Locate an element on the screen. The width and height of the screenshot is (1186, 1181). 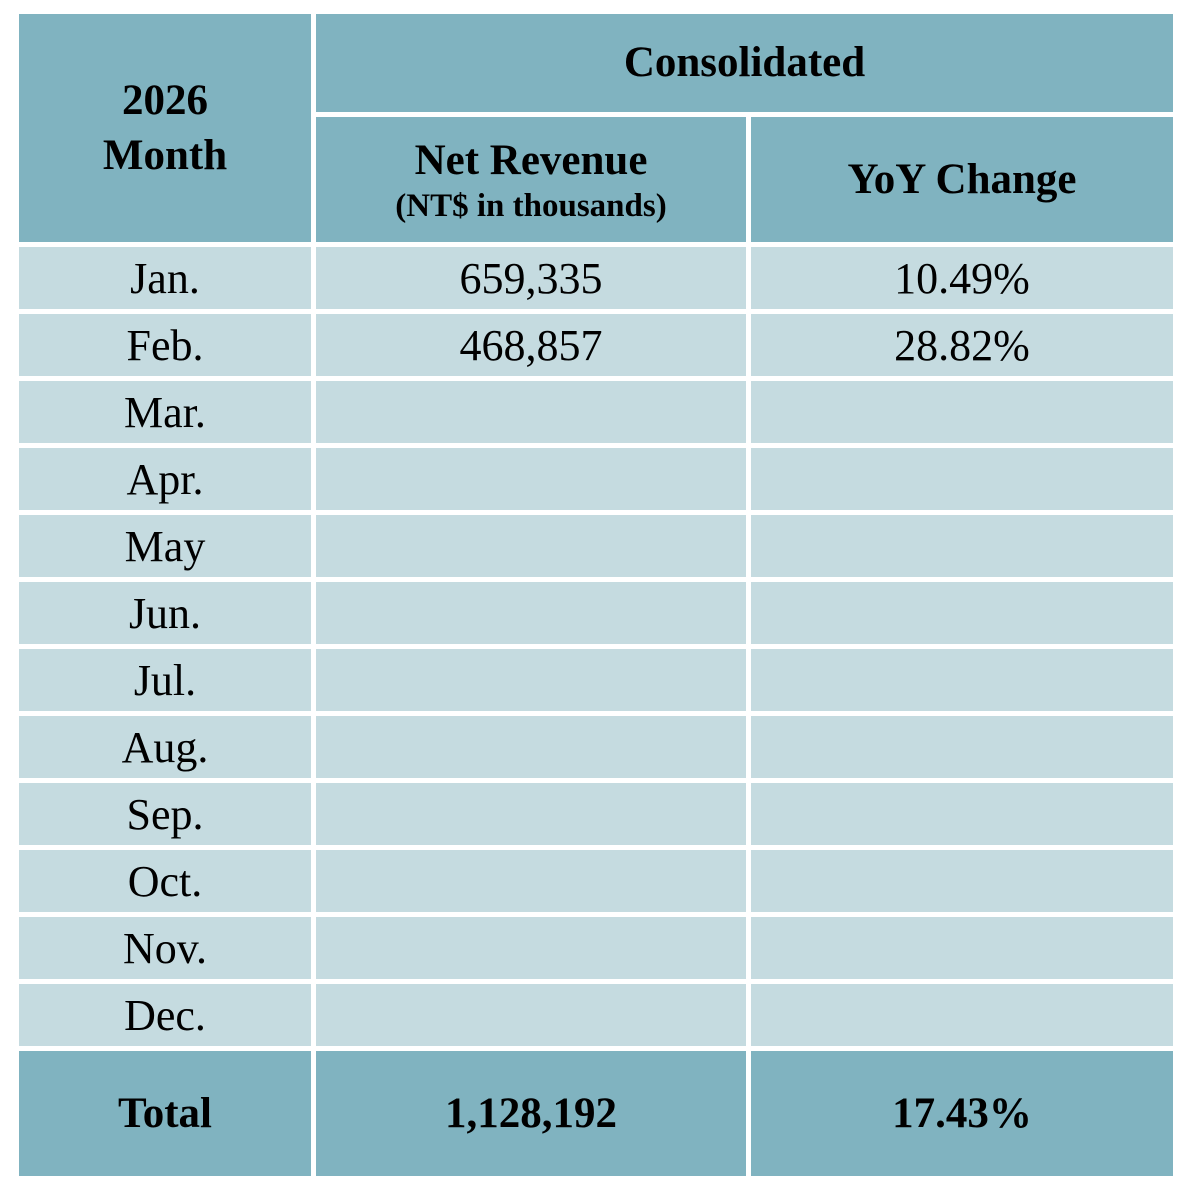
total-label-cell: Total is located at coordinates (165, 1113).